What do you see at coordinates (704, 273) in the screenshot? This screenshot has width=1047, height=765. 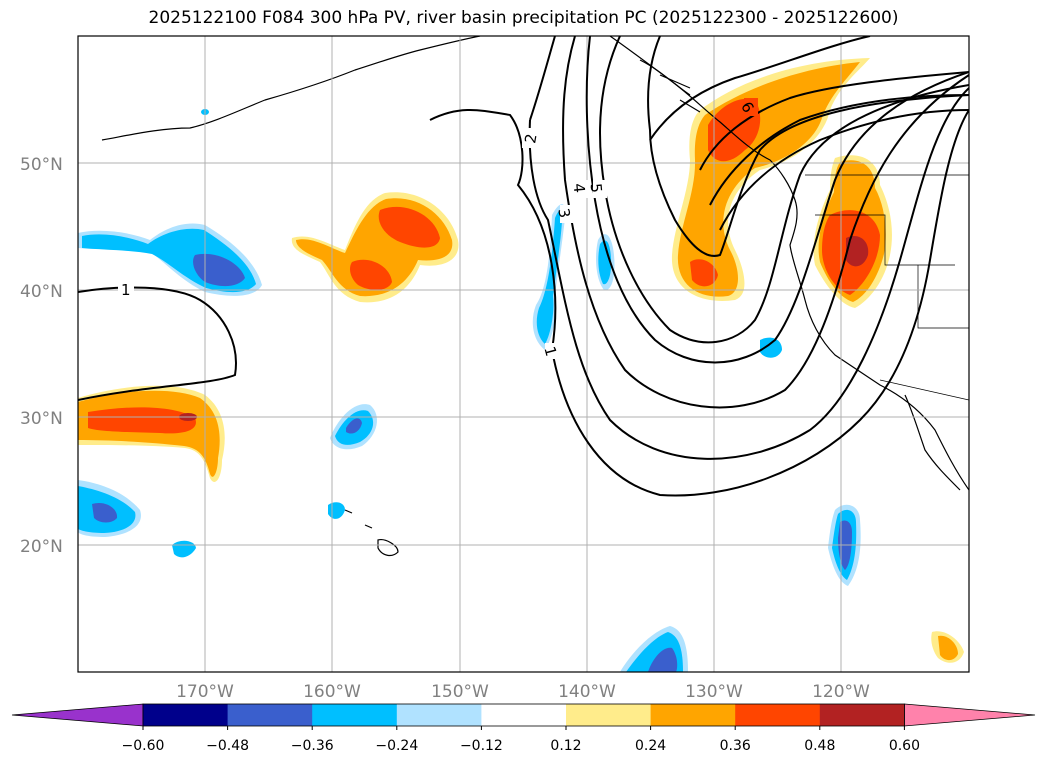 I see `precip-pos-offshore-core` at bounding box center [704, 273].